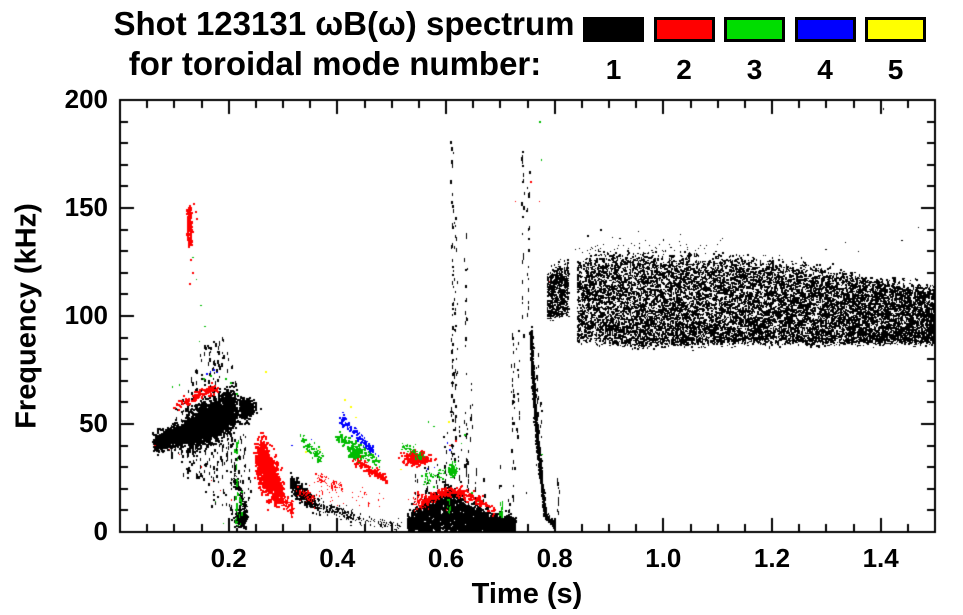 The image size is (963, 615). I want to click on y-tick-label: 150, so click(86, 207).